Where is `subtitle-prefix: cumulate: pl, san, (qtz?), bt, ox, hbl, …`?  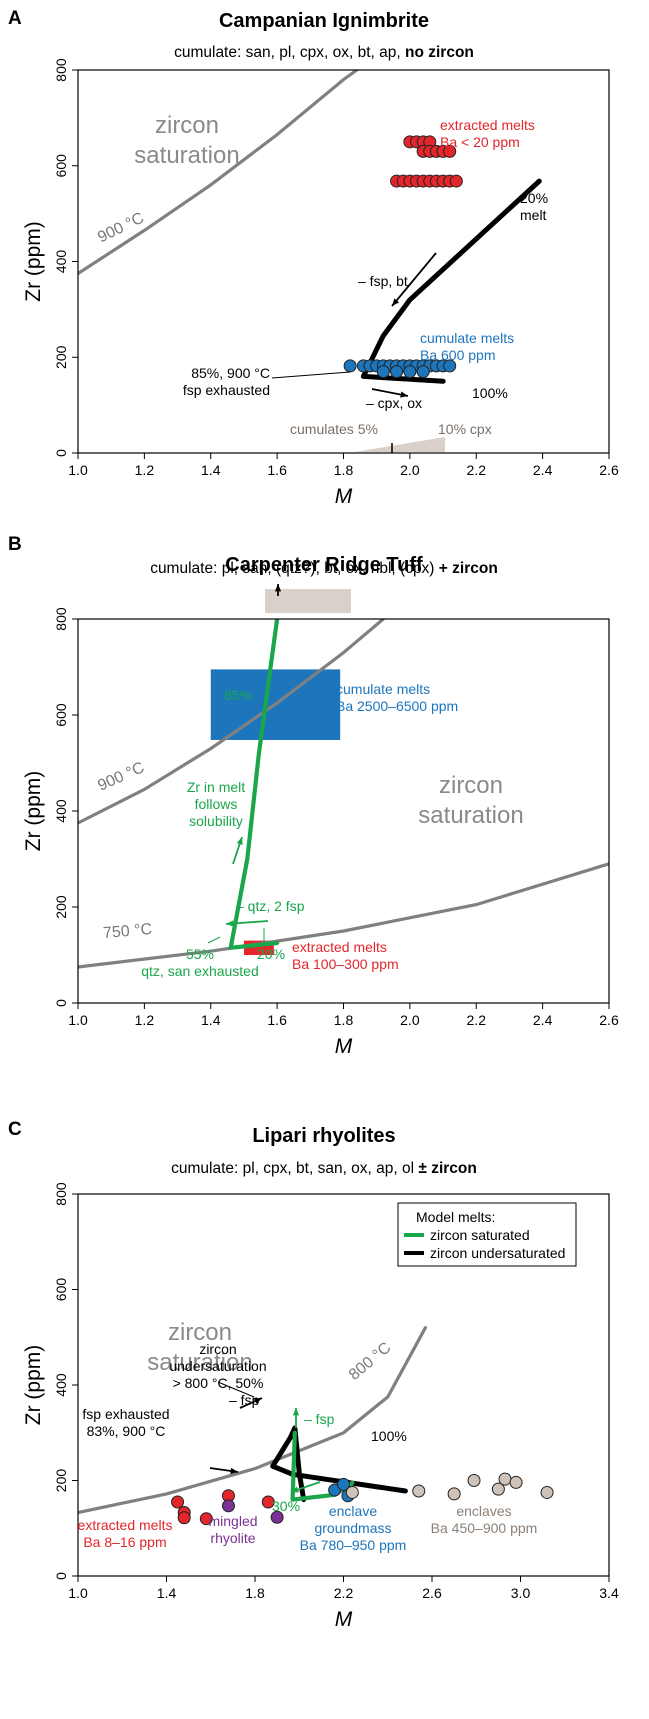
subtitle-prefix: cumulate: pl, san, (qtz?), bt, ox, hbl, … is located at coordinates (294, 568).